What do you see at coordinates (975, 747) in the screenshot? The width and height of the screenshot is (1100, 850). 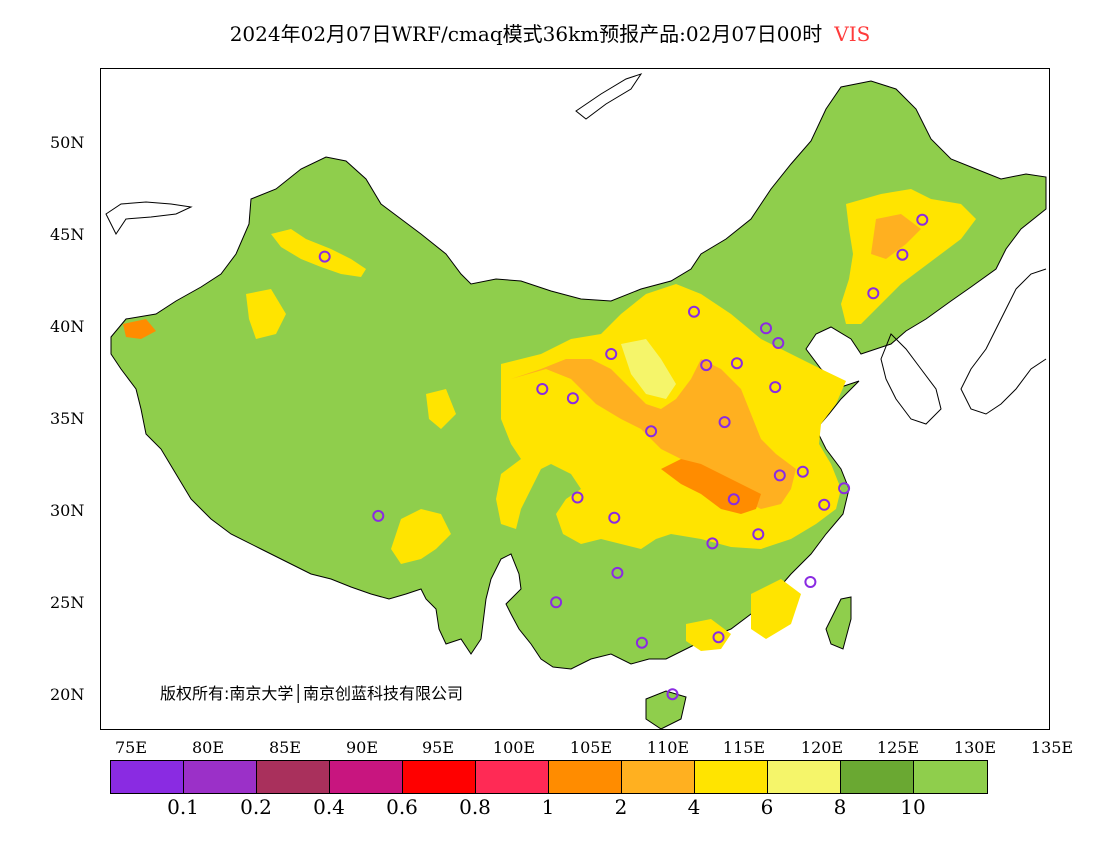 I see `lon-tick-label: 130E` at bounding box center [975, 747].